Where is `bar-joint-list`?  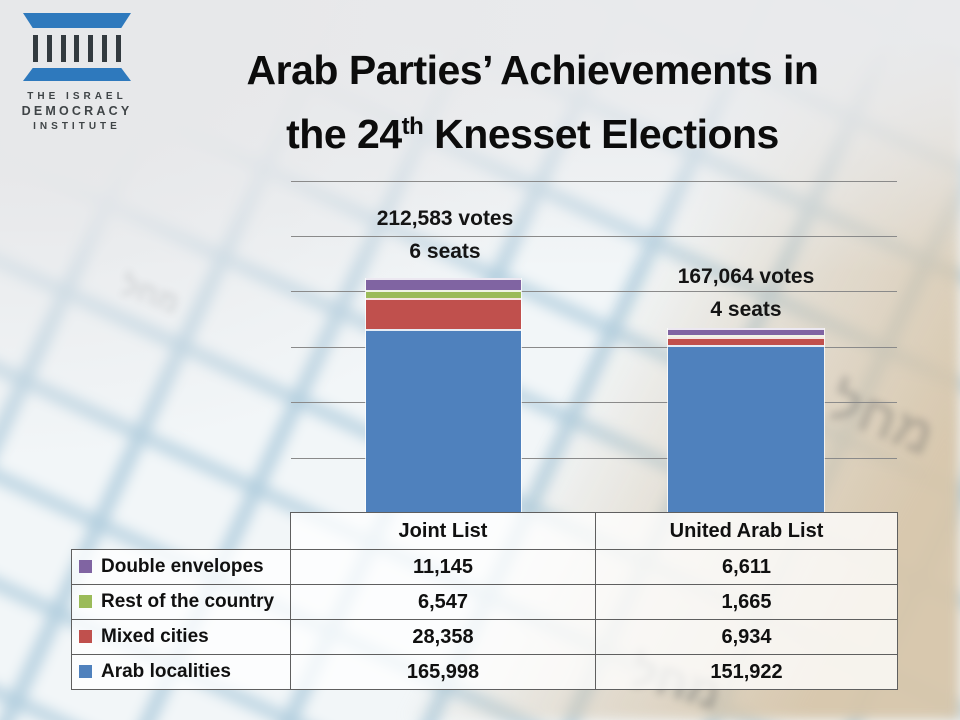
bar-joint-list is located at coordinates (443, 395).